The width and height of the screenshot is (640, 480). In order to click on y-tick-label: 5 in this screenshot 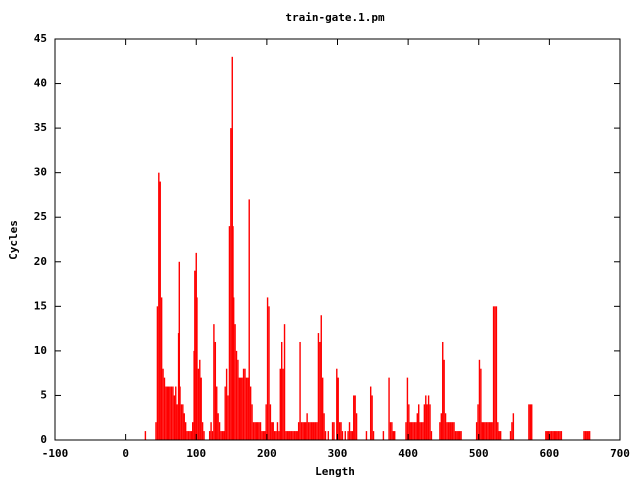, I will do `click(43, 394)`.